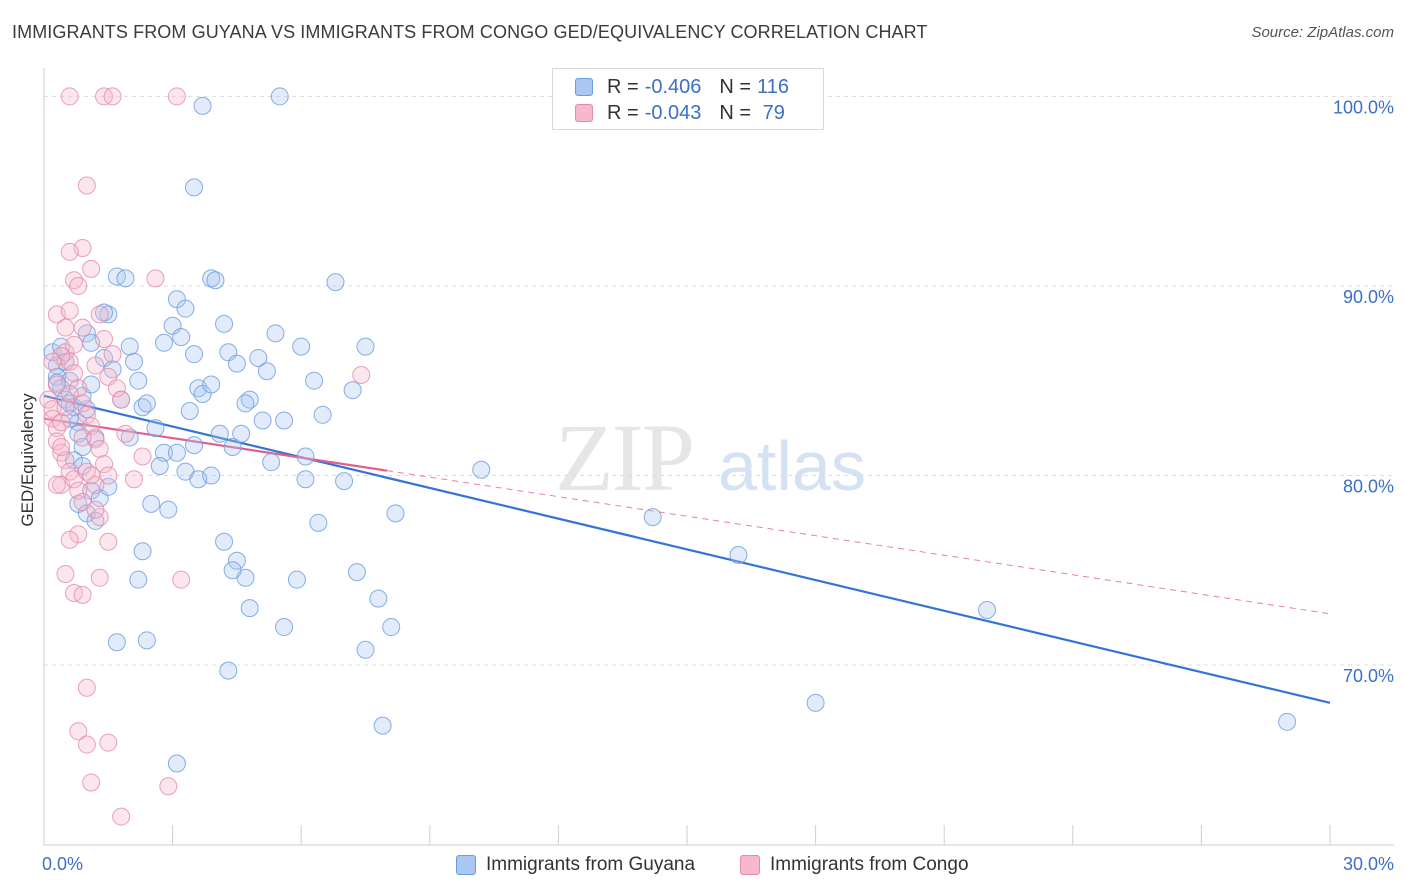 The height and width of the screenshot is (892, 1406). Describe the element at coordinates (591, 864) in the screenshot. I see `series-label-guyana: Immigrants from Guyana` at that location.